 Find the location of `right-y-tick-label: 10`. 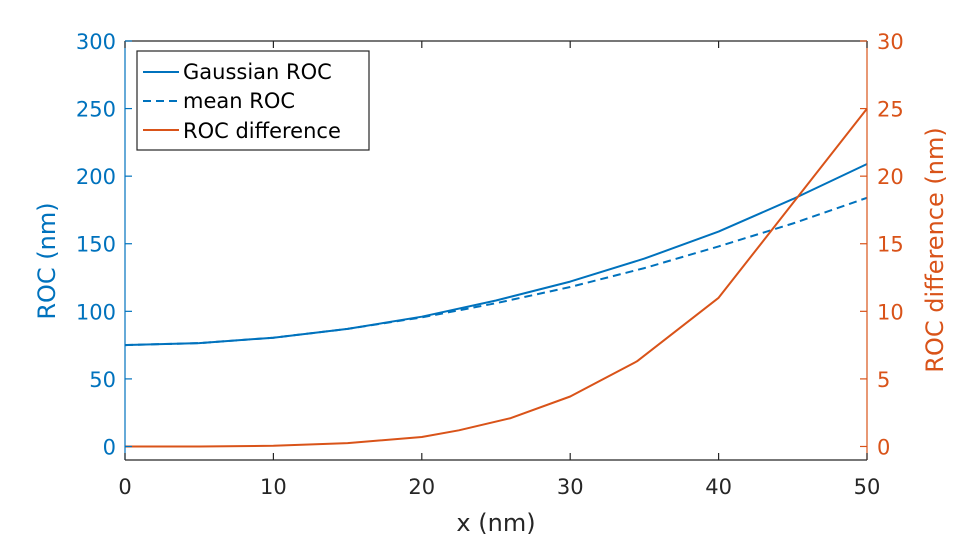

right-y-tick-label: 10 is located at coordinates (890, 312).